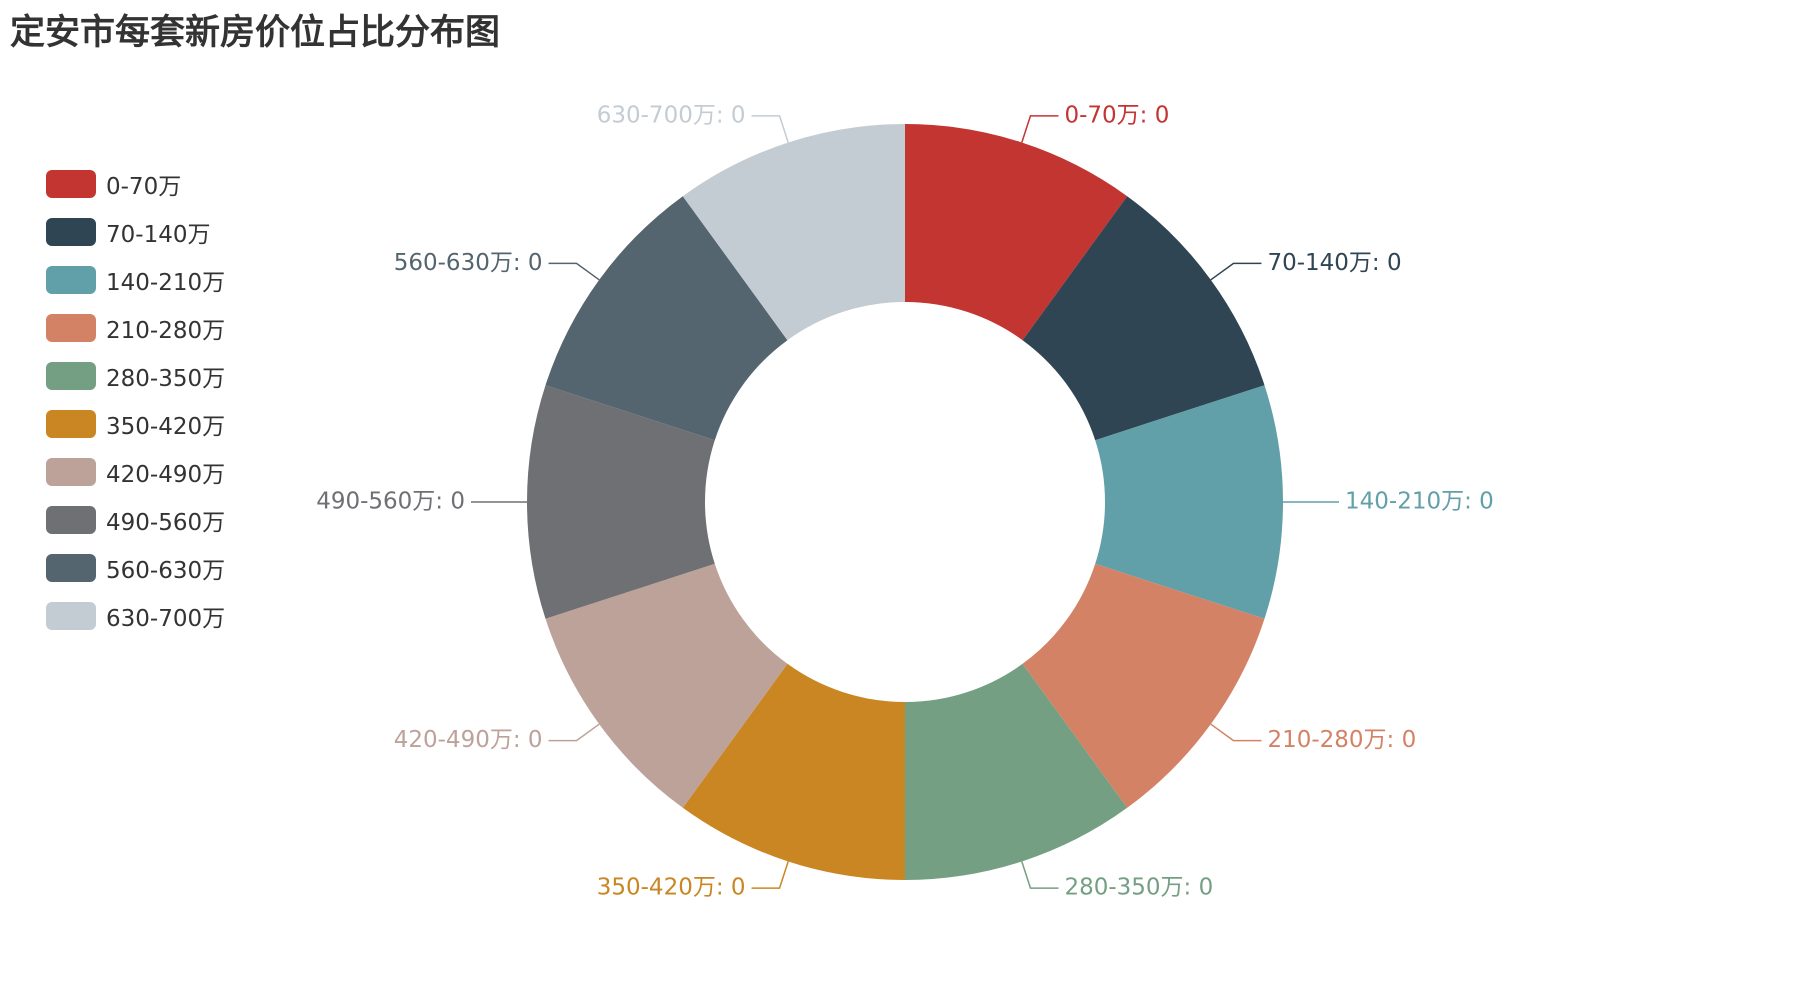 This screenshot has height=1000, width=1800. I want to click on legend-label: 70-140万, so click(158, 235).